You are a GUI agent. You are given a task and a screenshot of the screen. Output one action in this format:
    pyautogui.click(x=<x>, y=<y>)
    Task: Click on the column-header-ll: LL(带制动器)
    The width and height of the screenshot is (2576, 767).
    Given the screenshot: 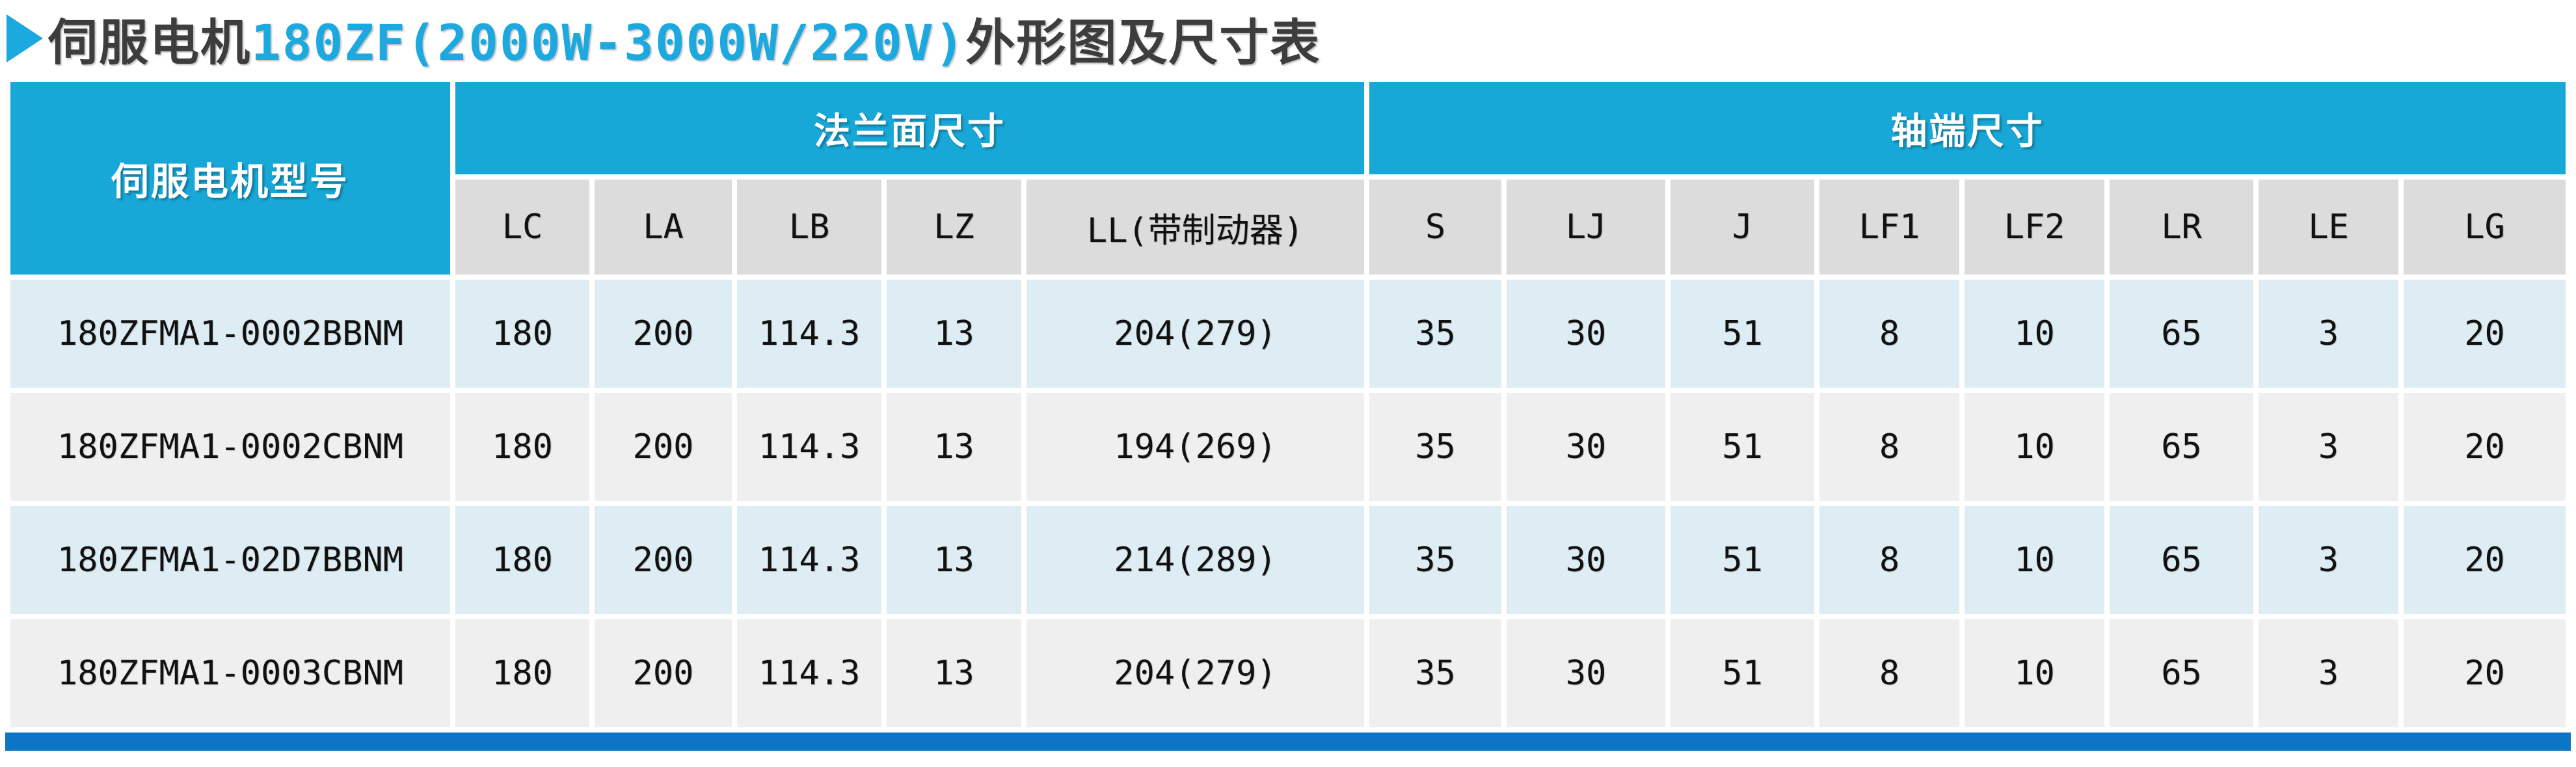 What is the action you would take?
    pyautogui.click(x=1195, y=227)
    